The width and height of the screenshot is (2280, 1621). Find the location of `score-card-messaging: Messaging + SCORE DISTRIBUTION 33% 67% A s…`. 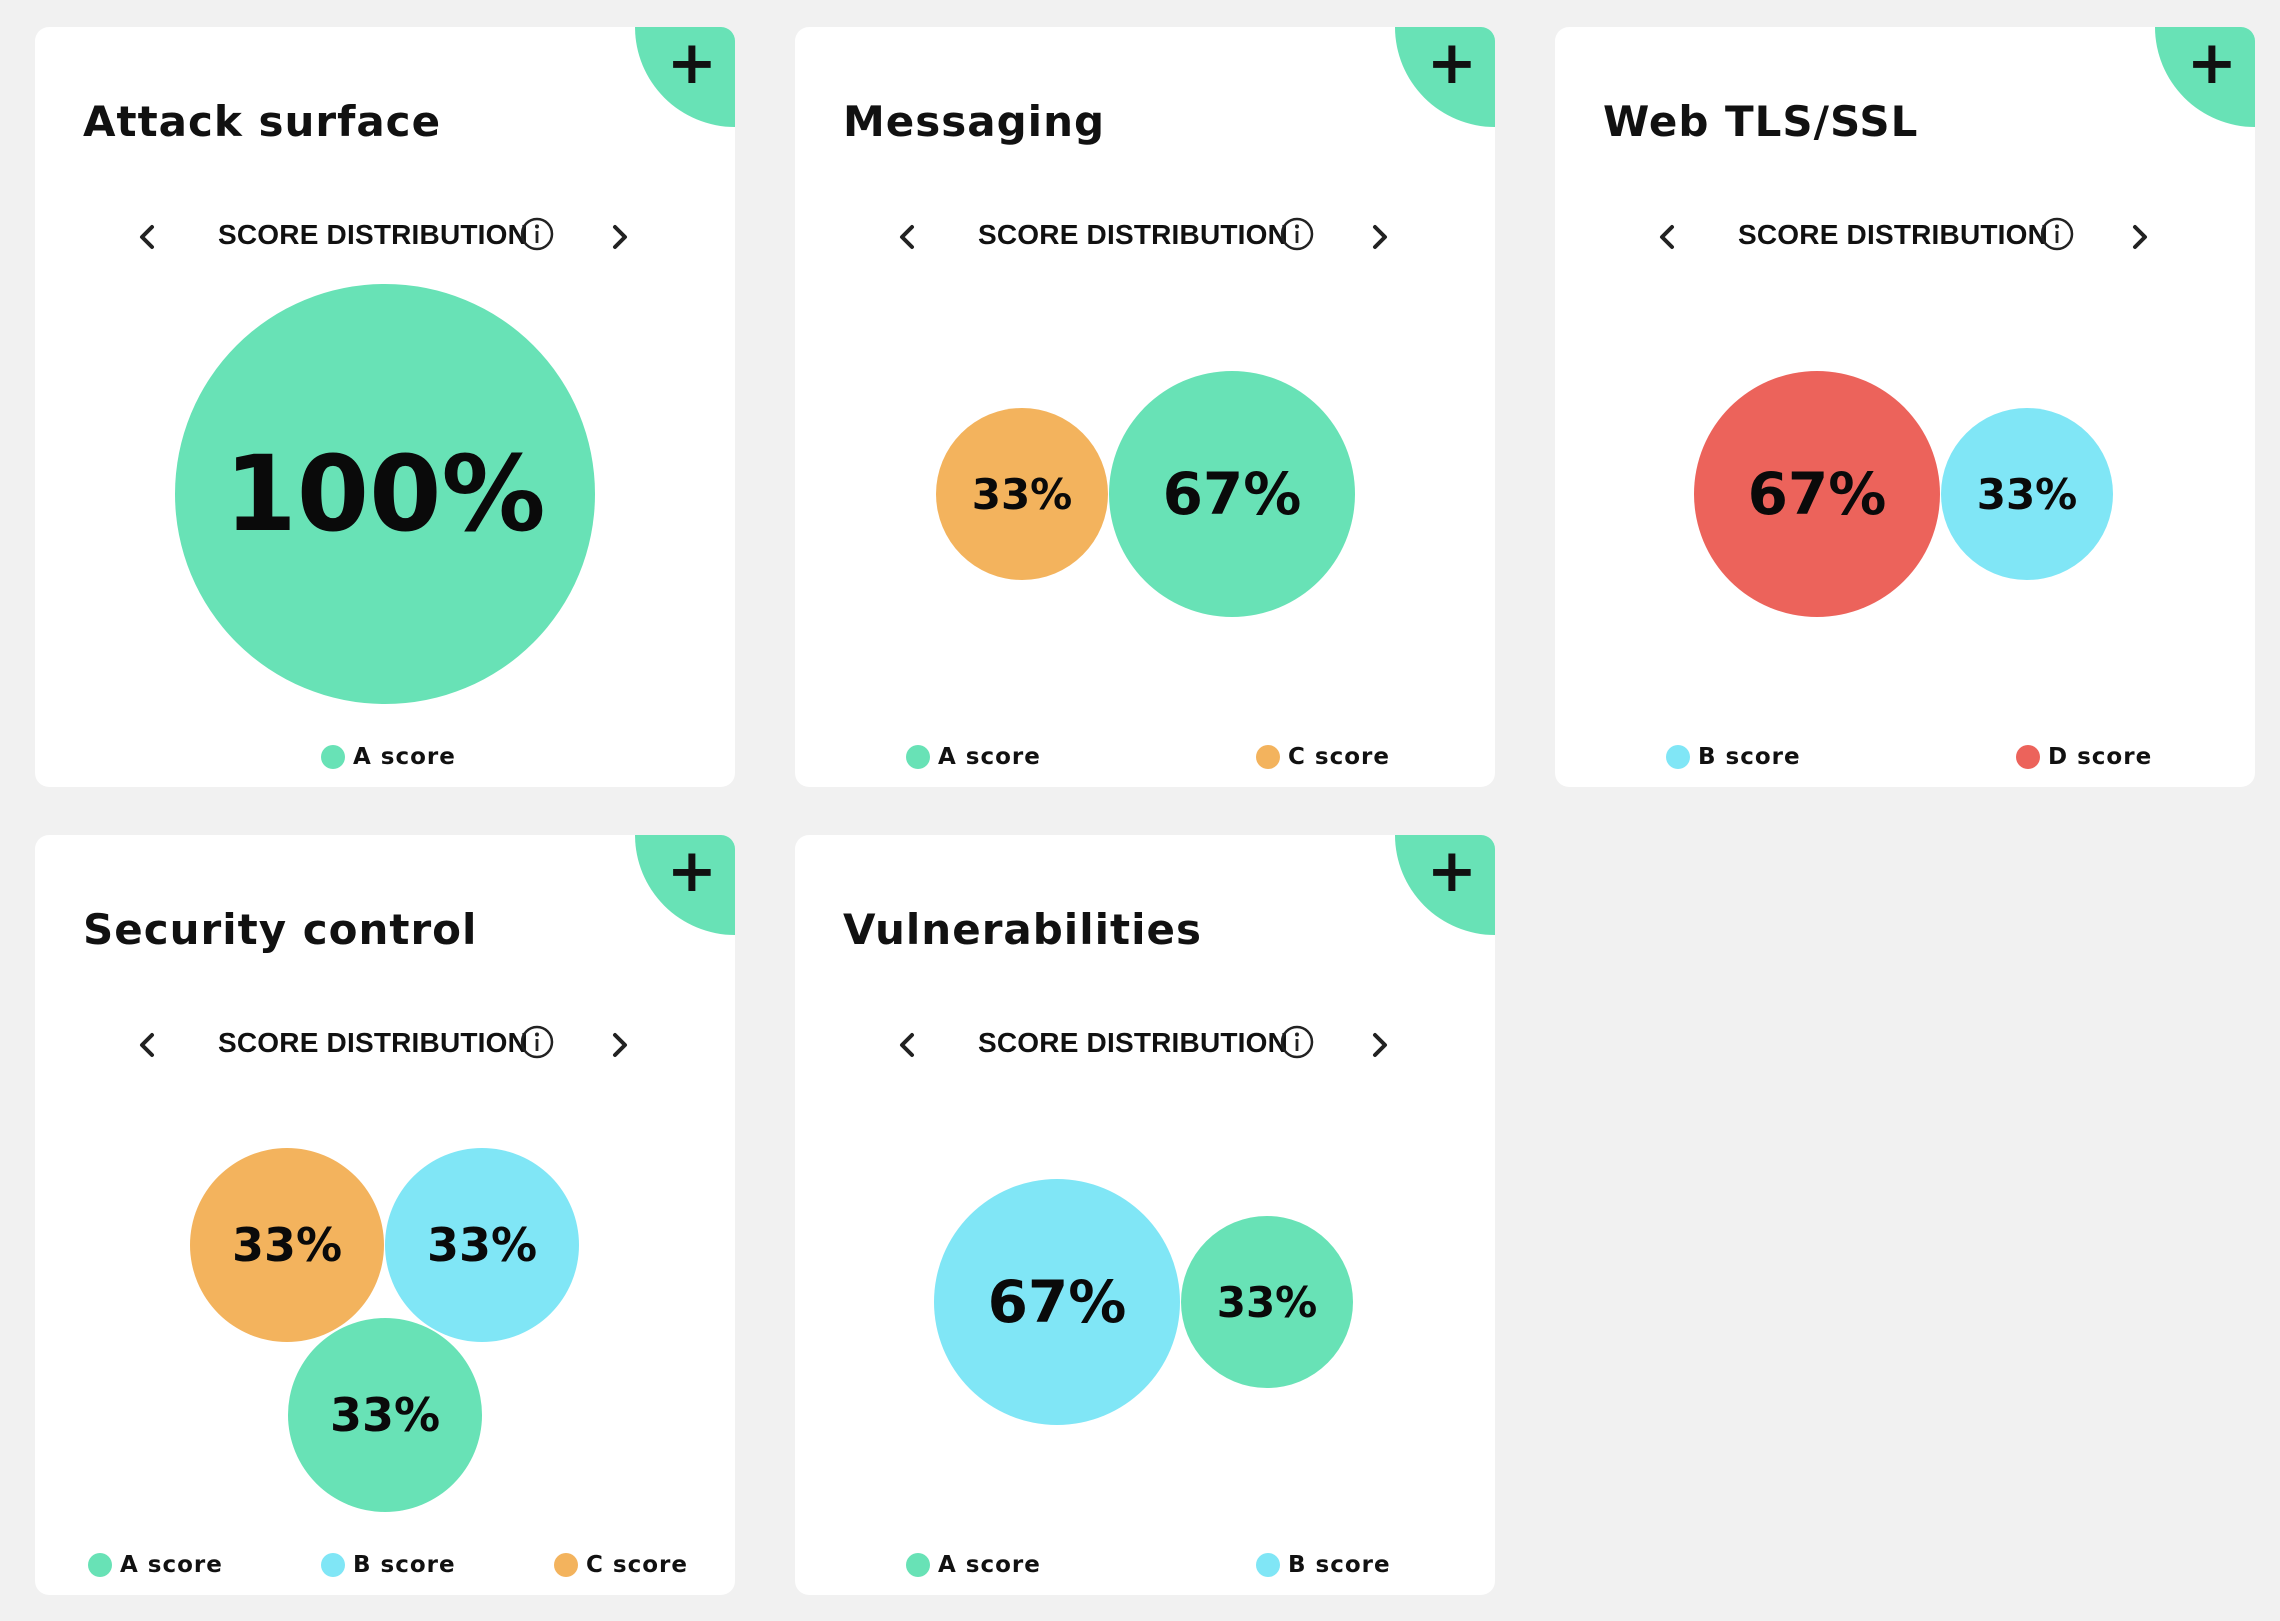

score-card-messaging: Messaging + SCORE DISTRIBUTION 33% 67% A s… is located at coordinates (1145, 407).